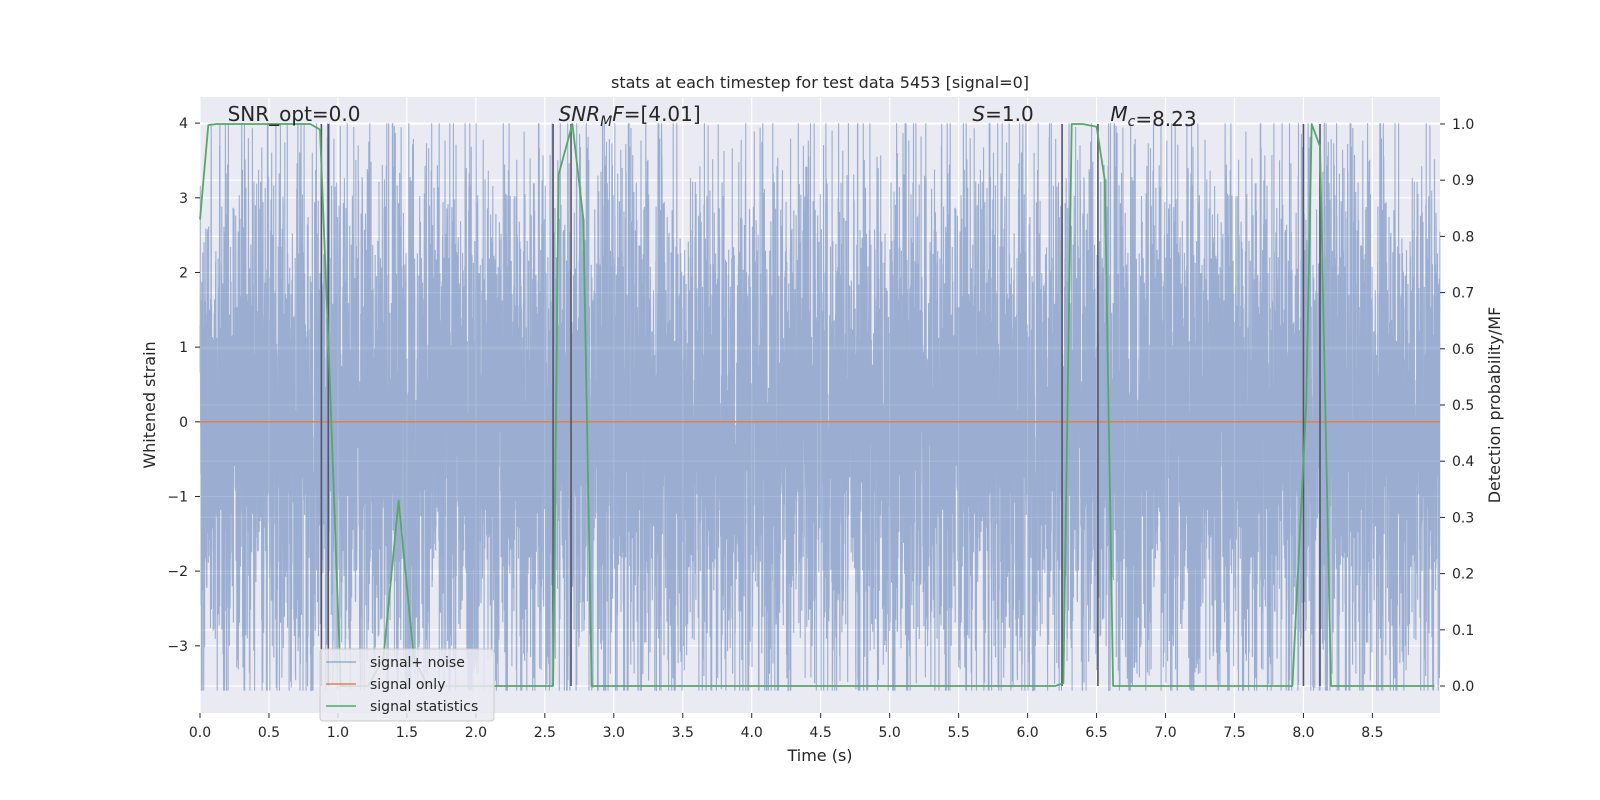 This screenshot has width=1600, height=800. What do you see at coordinates (424, 707) in the screenshot?
I see `legend-label-signal-statistics: signal statistics` at bounding box center [424, 707].